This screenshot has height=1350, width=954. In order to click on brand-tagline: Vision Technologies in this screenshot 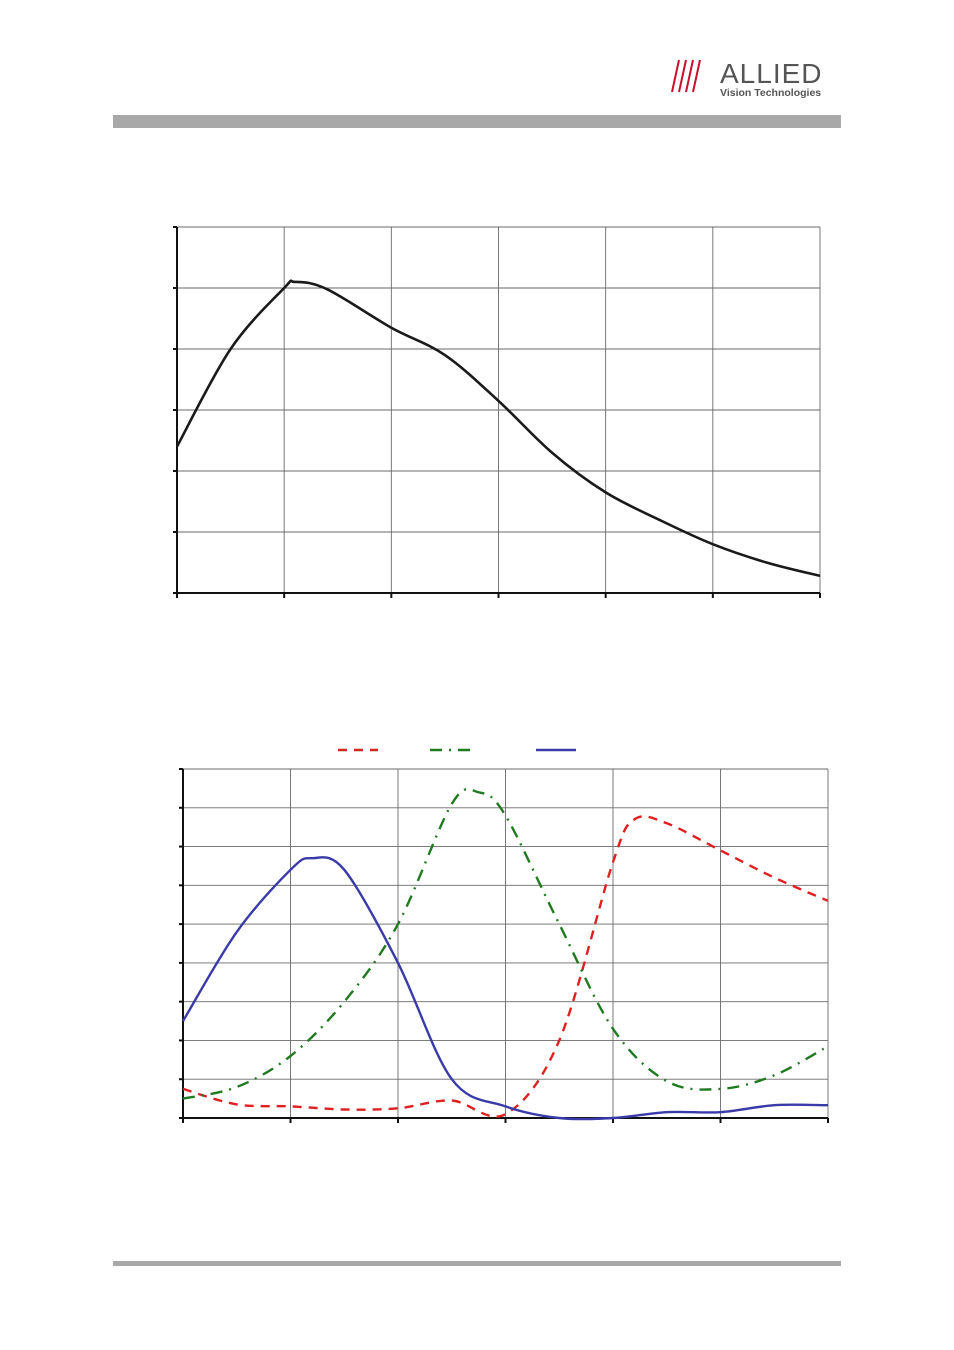, I will do `click(770, 93)`.